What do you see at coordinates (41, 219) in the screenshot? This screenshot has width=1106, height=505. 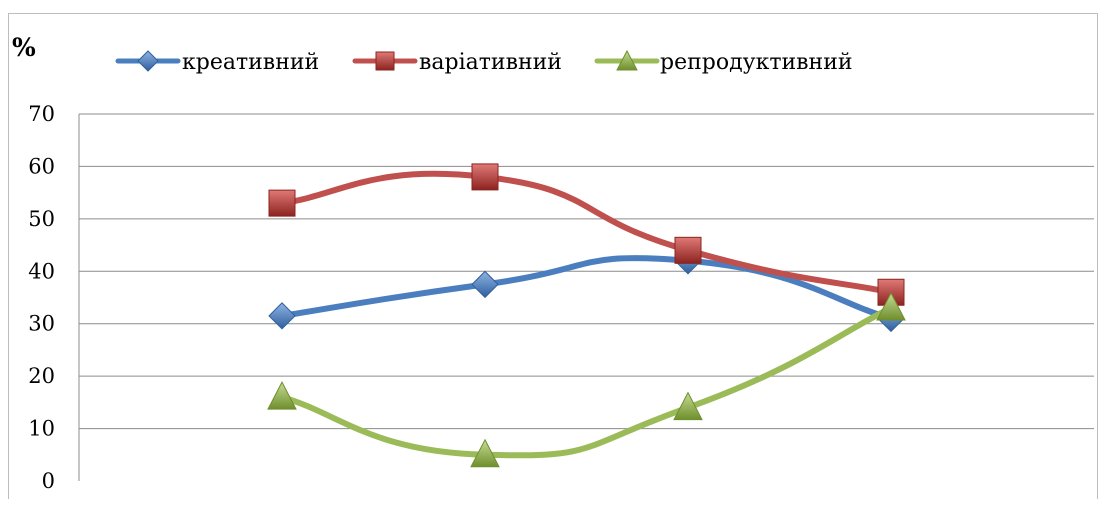 I see `y-tick-label-50: 50` at bounding box center [41, 219].